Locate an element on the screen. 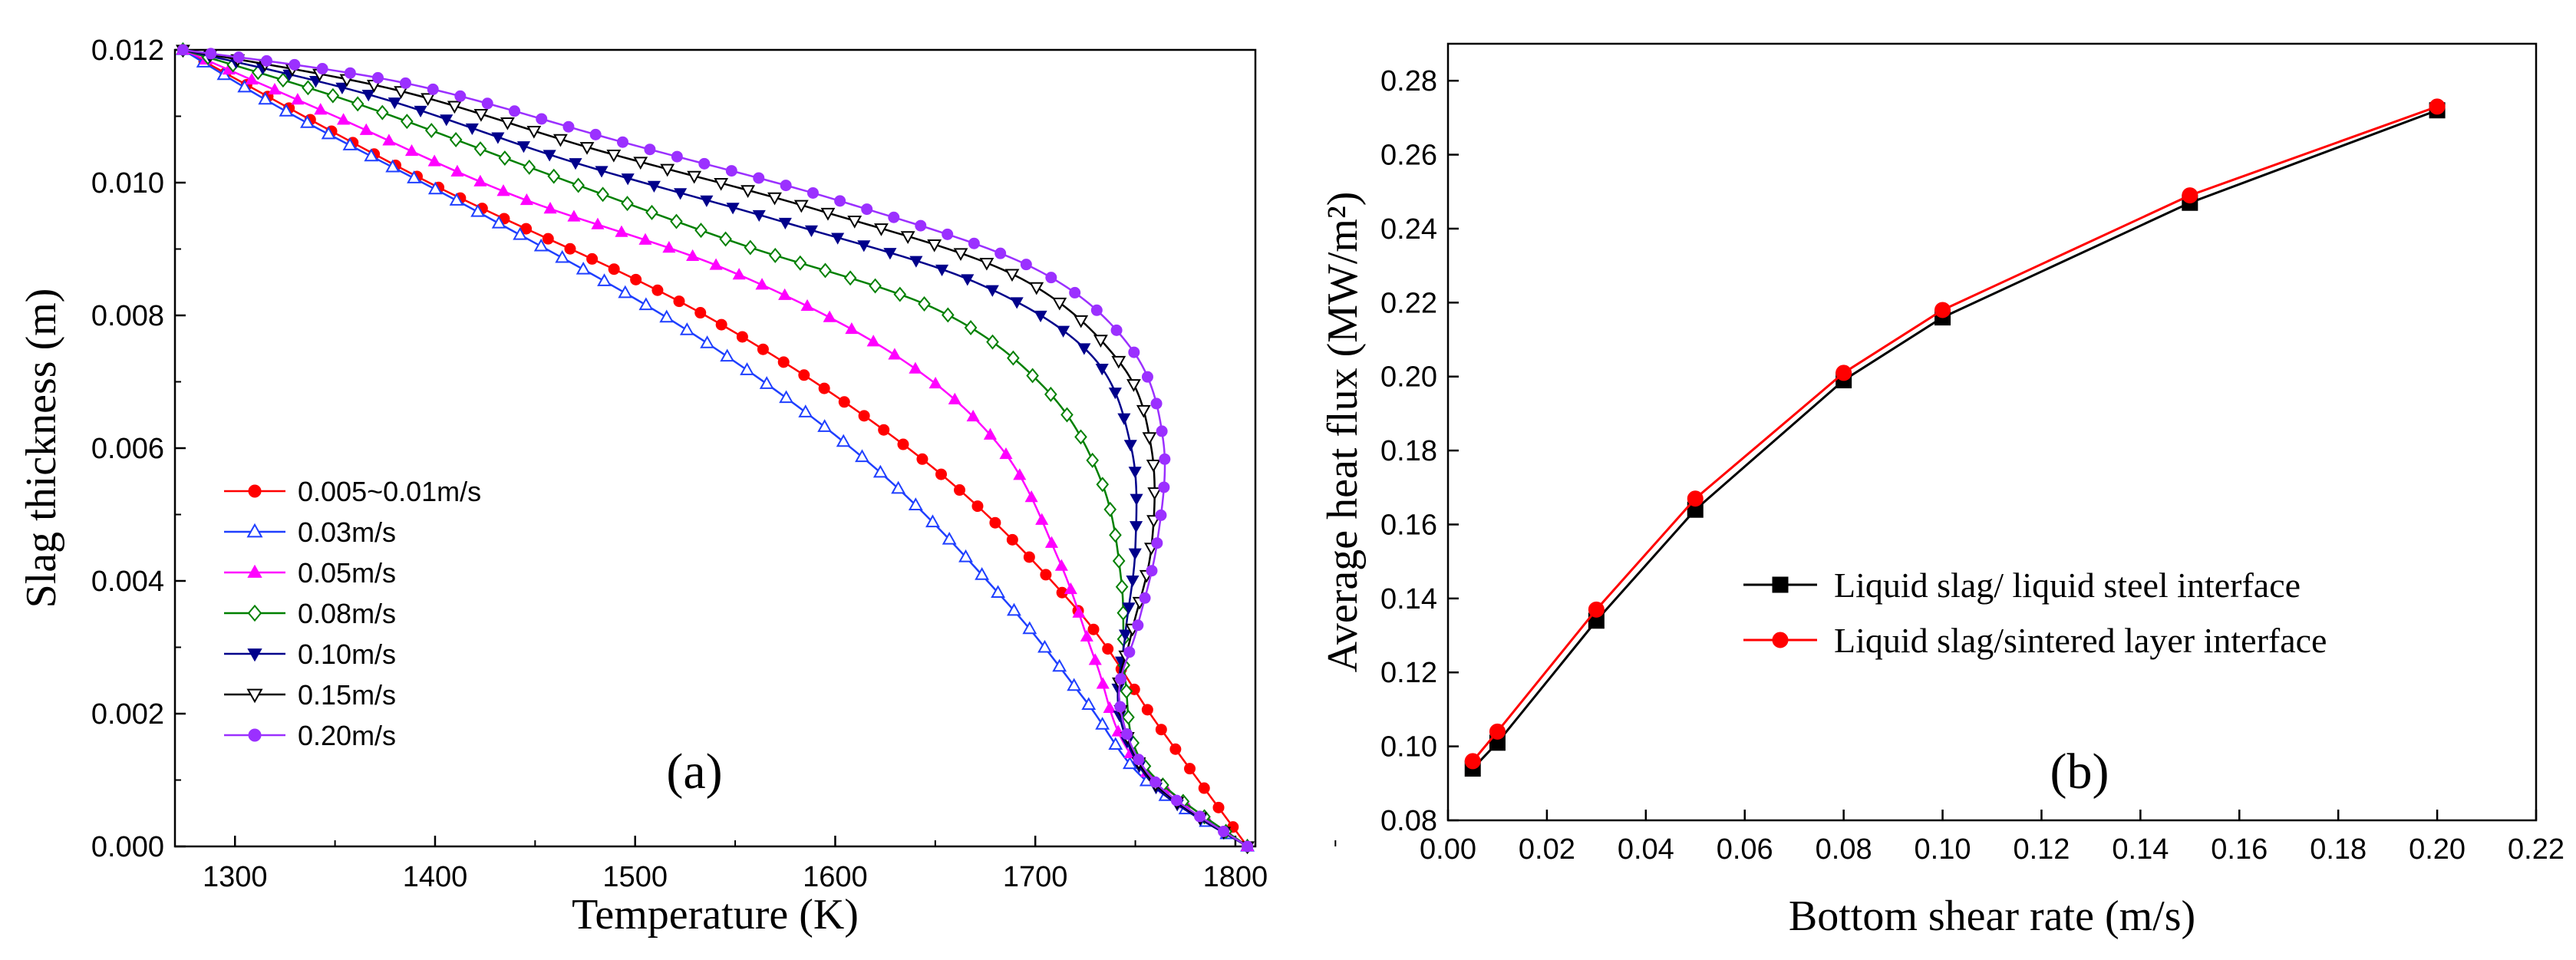 Image resolution: width=2576 pixels, height=960 pixels. chart-a-legend-marker is located at coordinates (255, 571).